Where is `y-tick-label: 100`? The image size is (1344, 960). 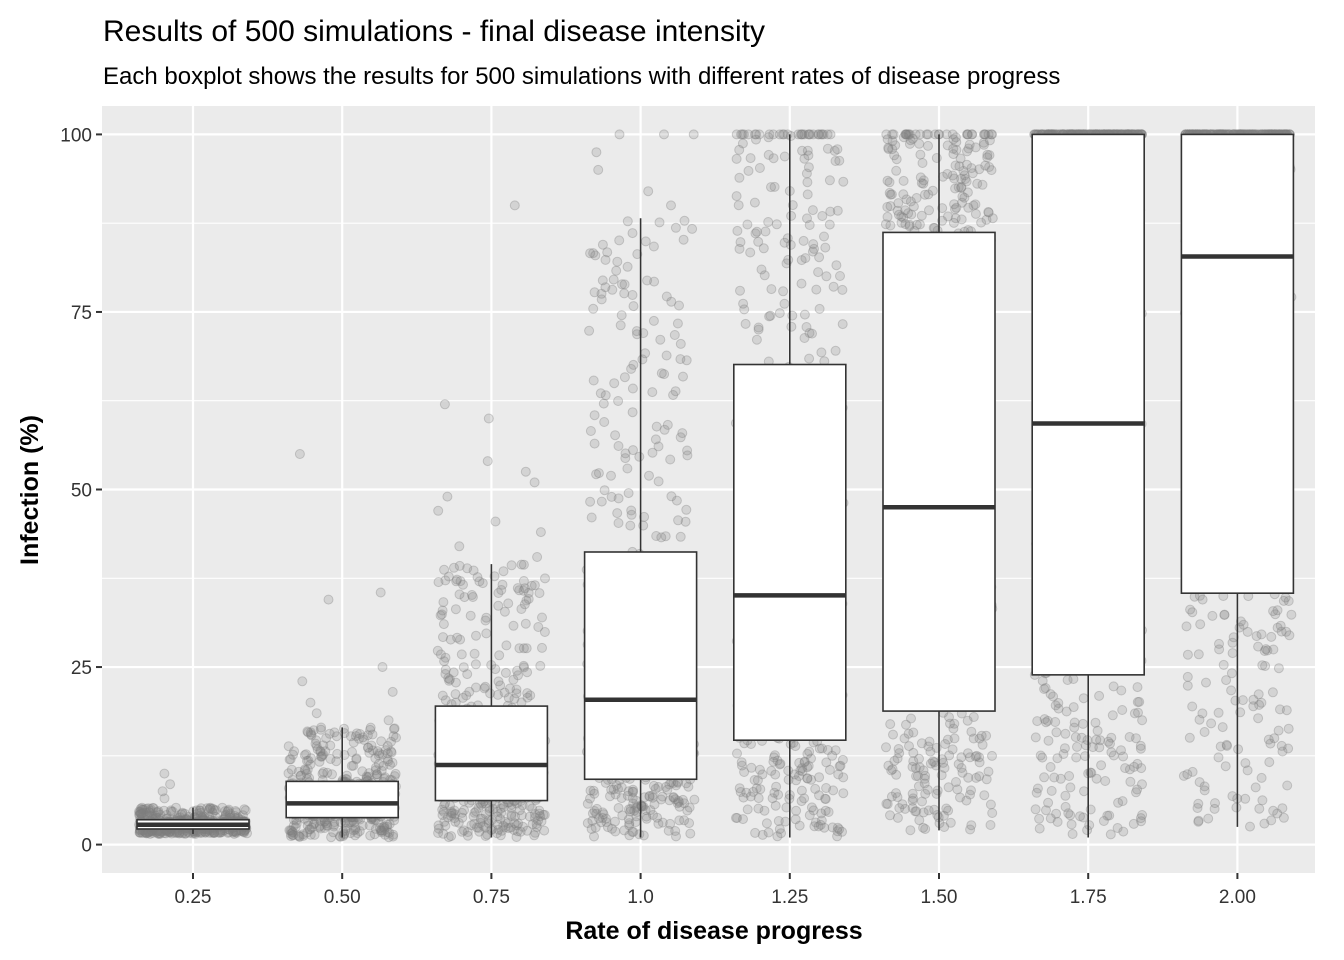
y-tick-label: 100 is located at coordinates (76, 135).